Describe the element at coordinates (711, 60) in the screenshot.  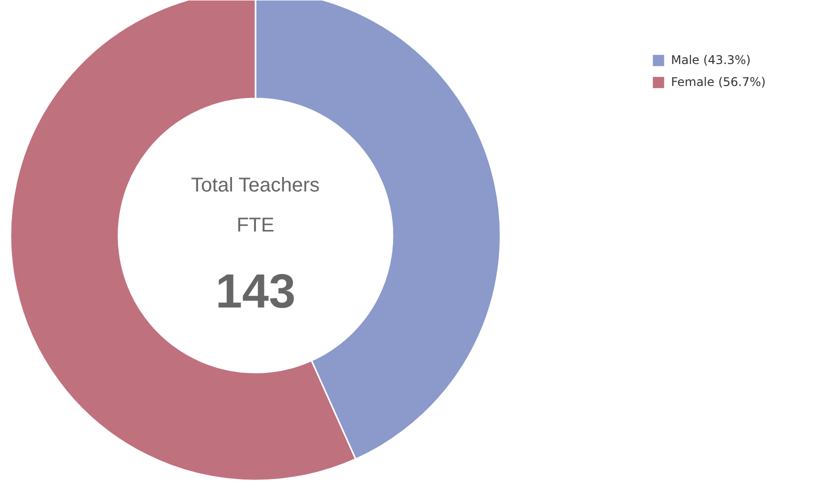
I see `legend-label: Male (43.3%)` at that location.